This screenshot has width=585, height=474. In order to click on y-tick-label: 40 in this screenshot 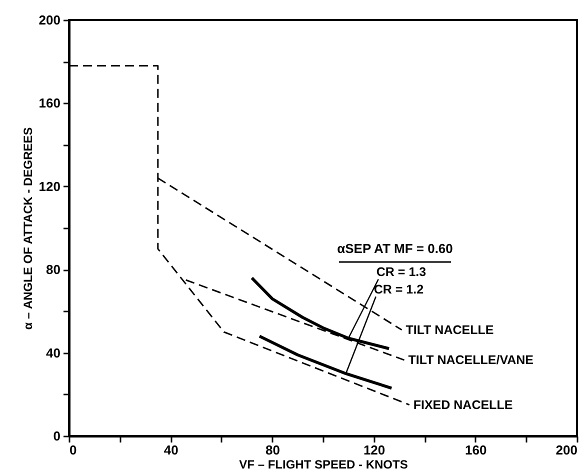, I will do `click(53, 352)`.